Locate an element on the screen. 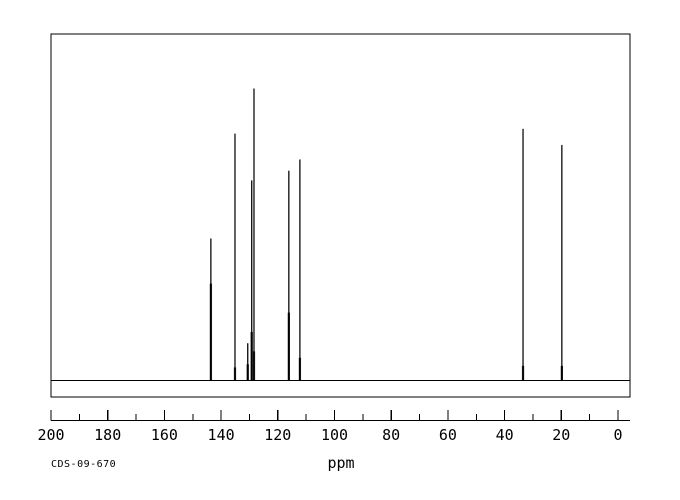  sample-code-label: CDS-09-670 is located at coordinates (83, 464).